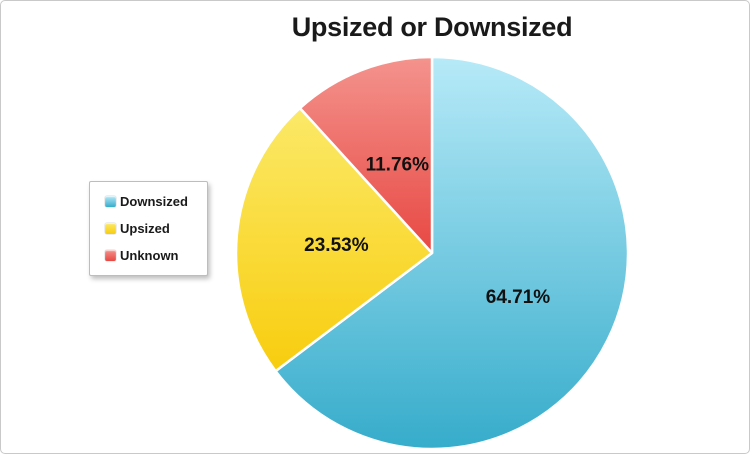 The height and width of the screenshot is (454, 750). What do you see at coordinates (518, 297) in the screenshot?
I see `slice-label-downsized: 64.71%` at bounding box center [518, 297].